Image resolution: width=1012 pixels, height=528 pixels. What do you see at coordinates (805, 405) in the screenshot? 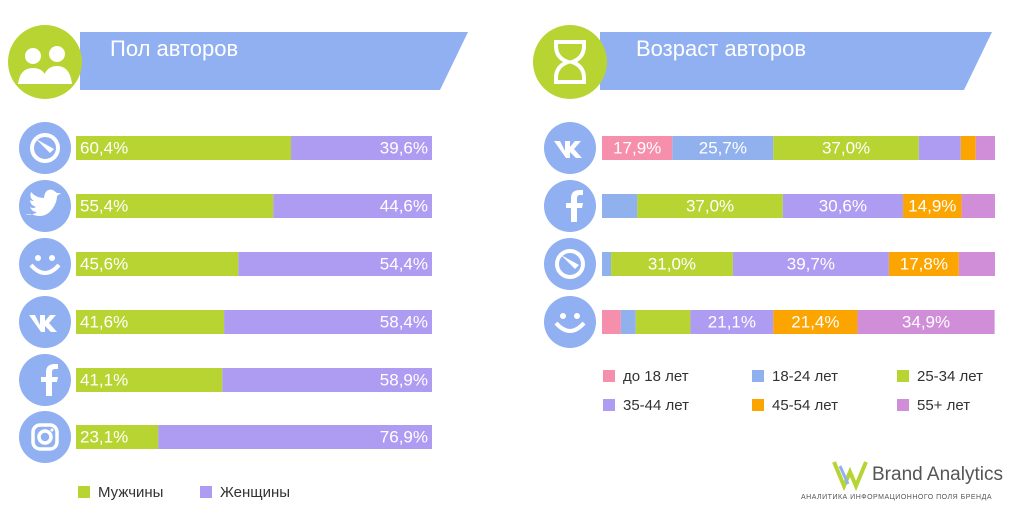
I see `legend-label: 45-54 лет` at bounding box center [805, 405].